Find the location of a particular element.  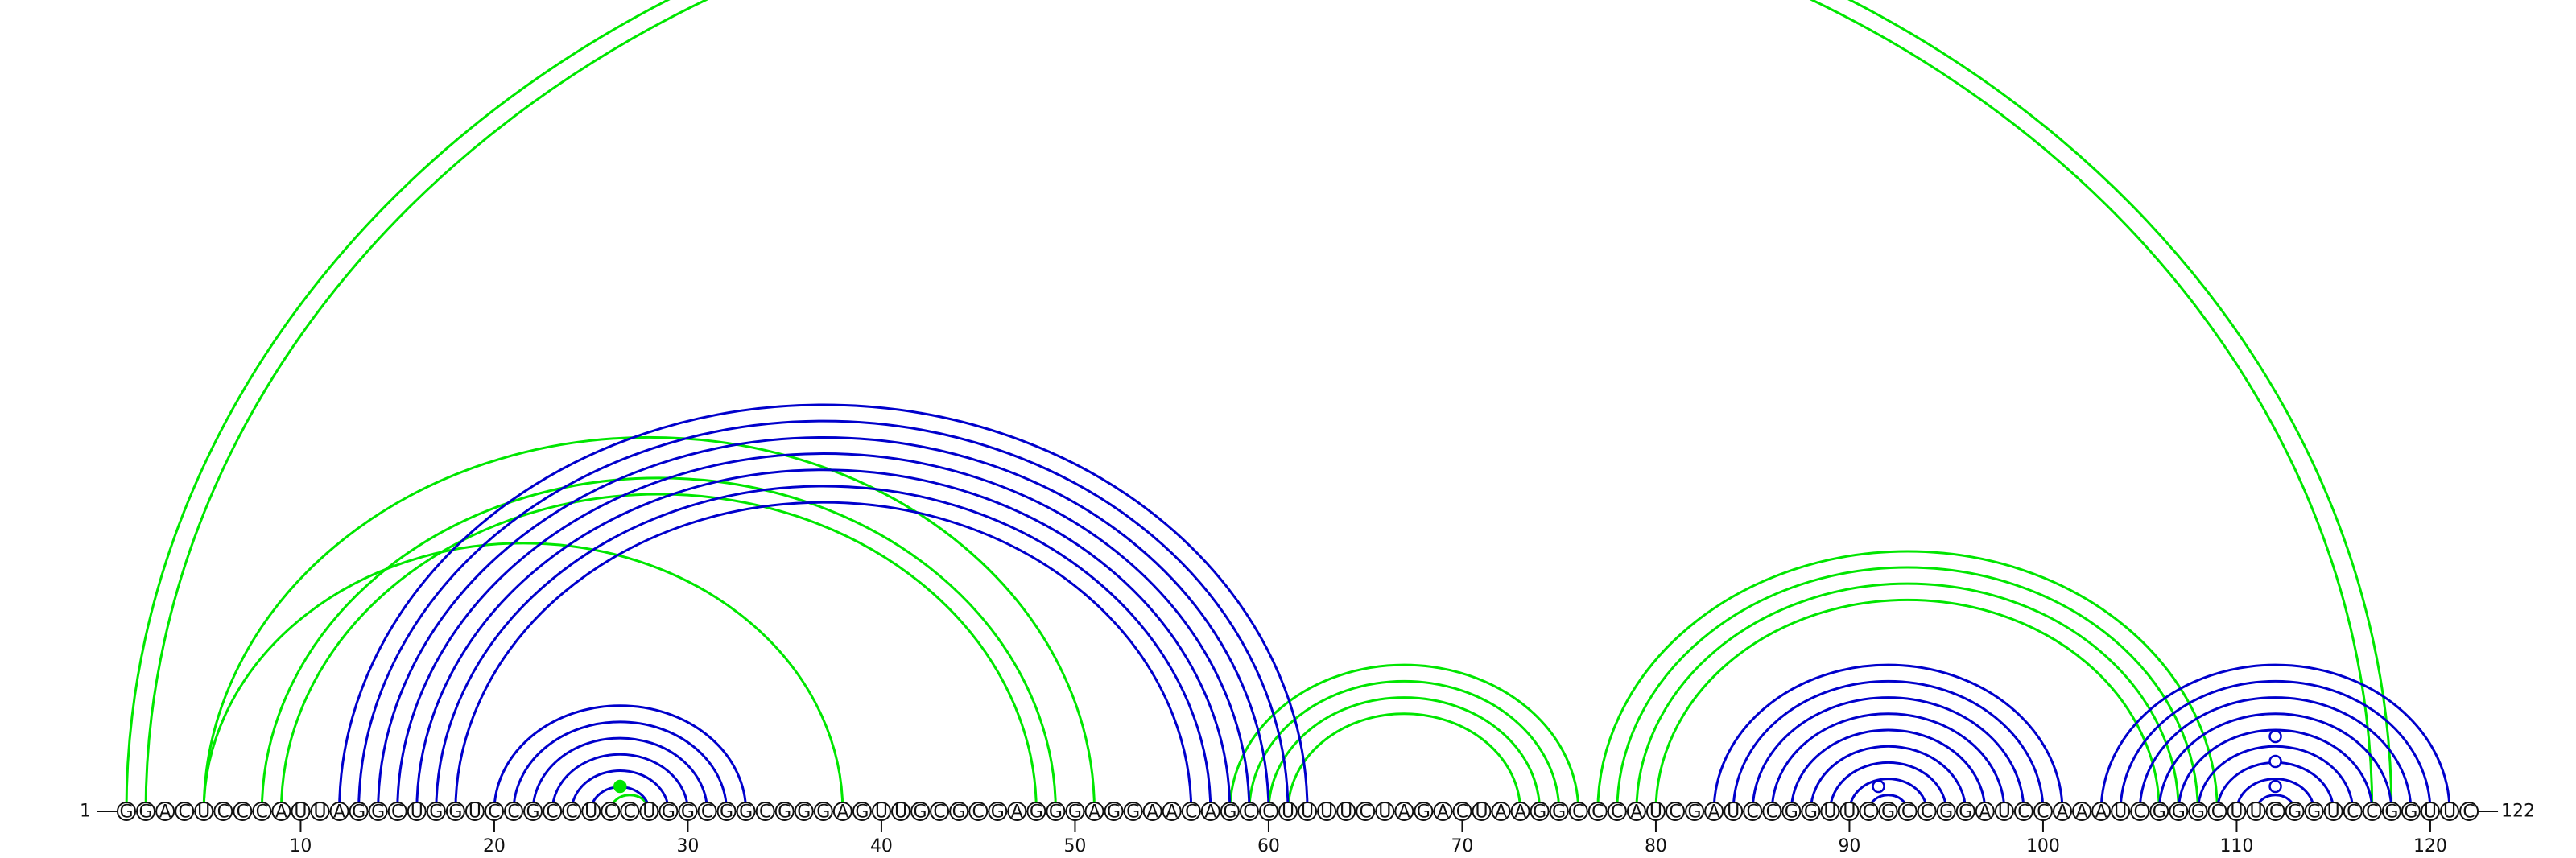

end-label: 122 is located at coordinates (2518, 812).